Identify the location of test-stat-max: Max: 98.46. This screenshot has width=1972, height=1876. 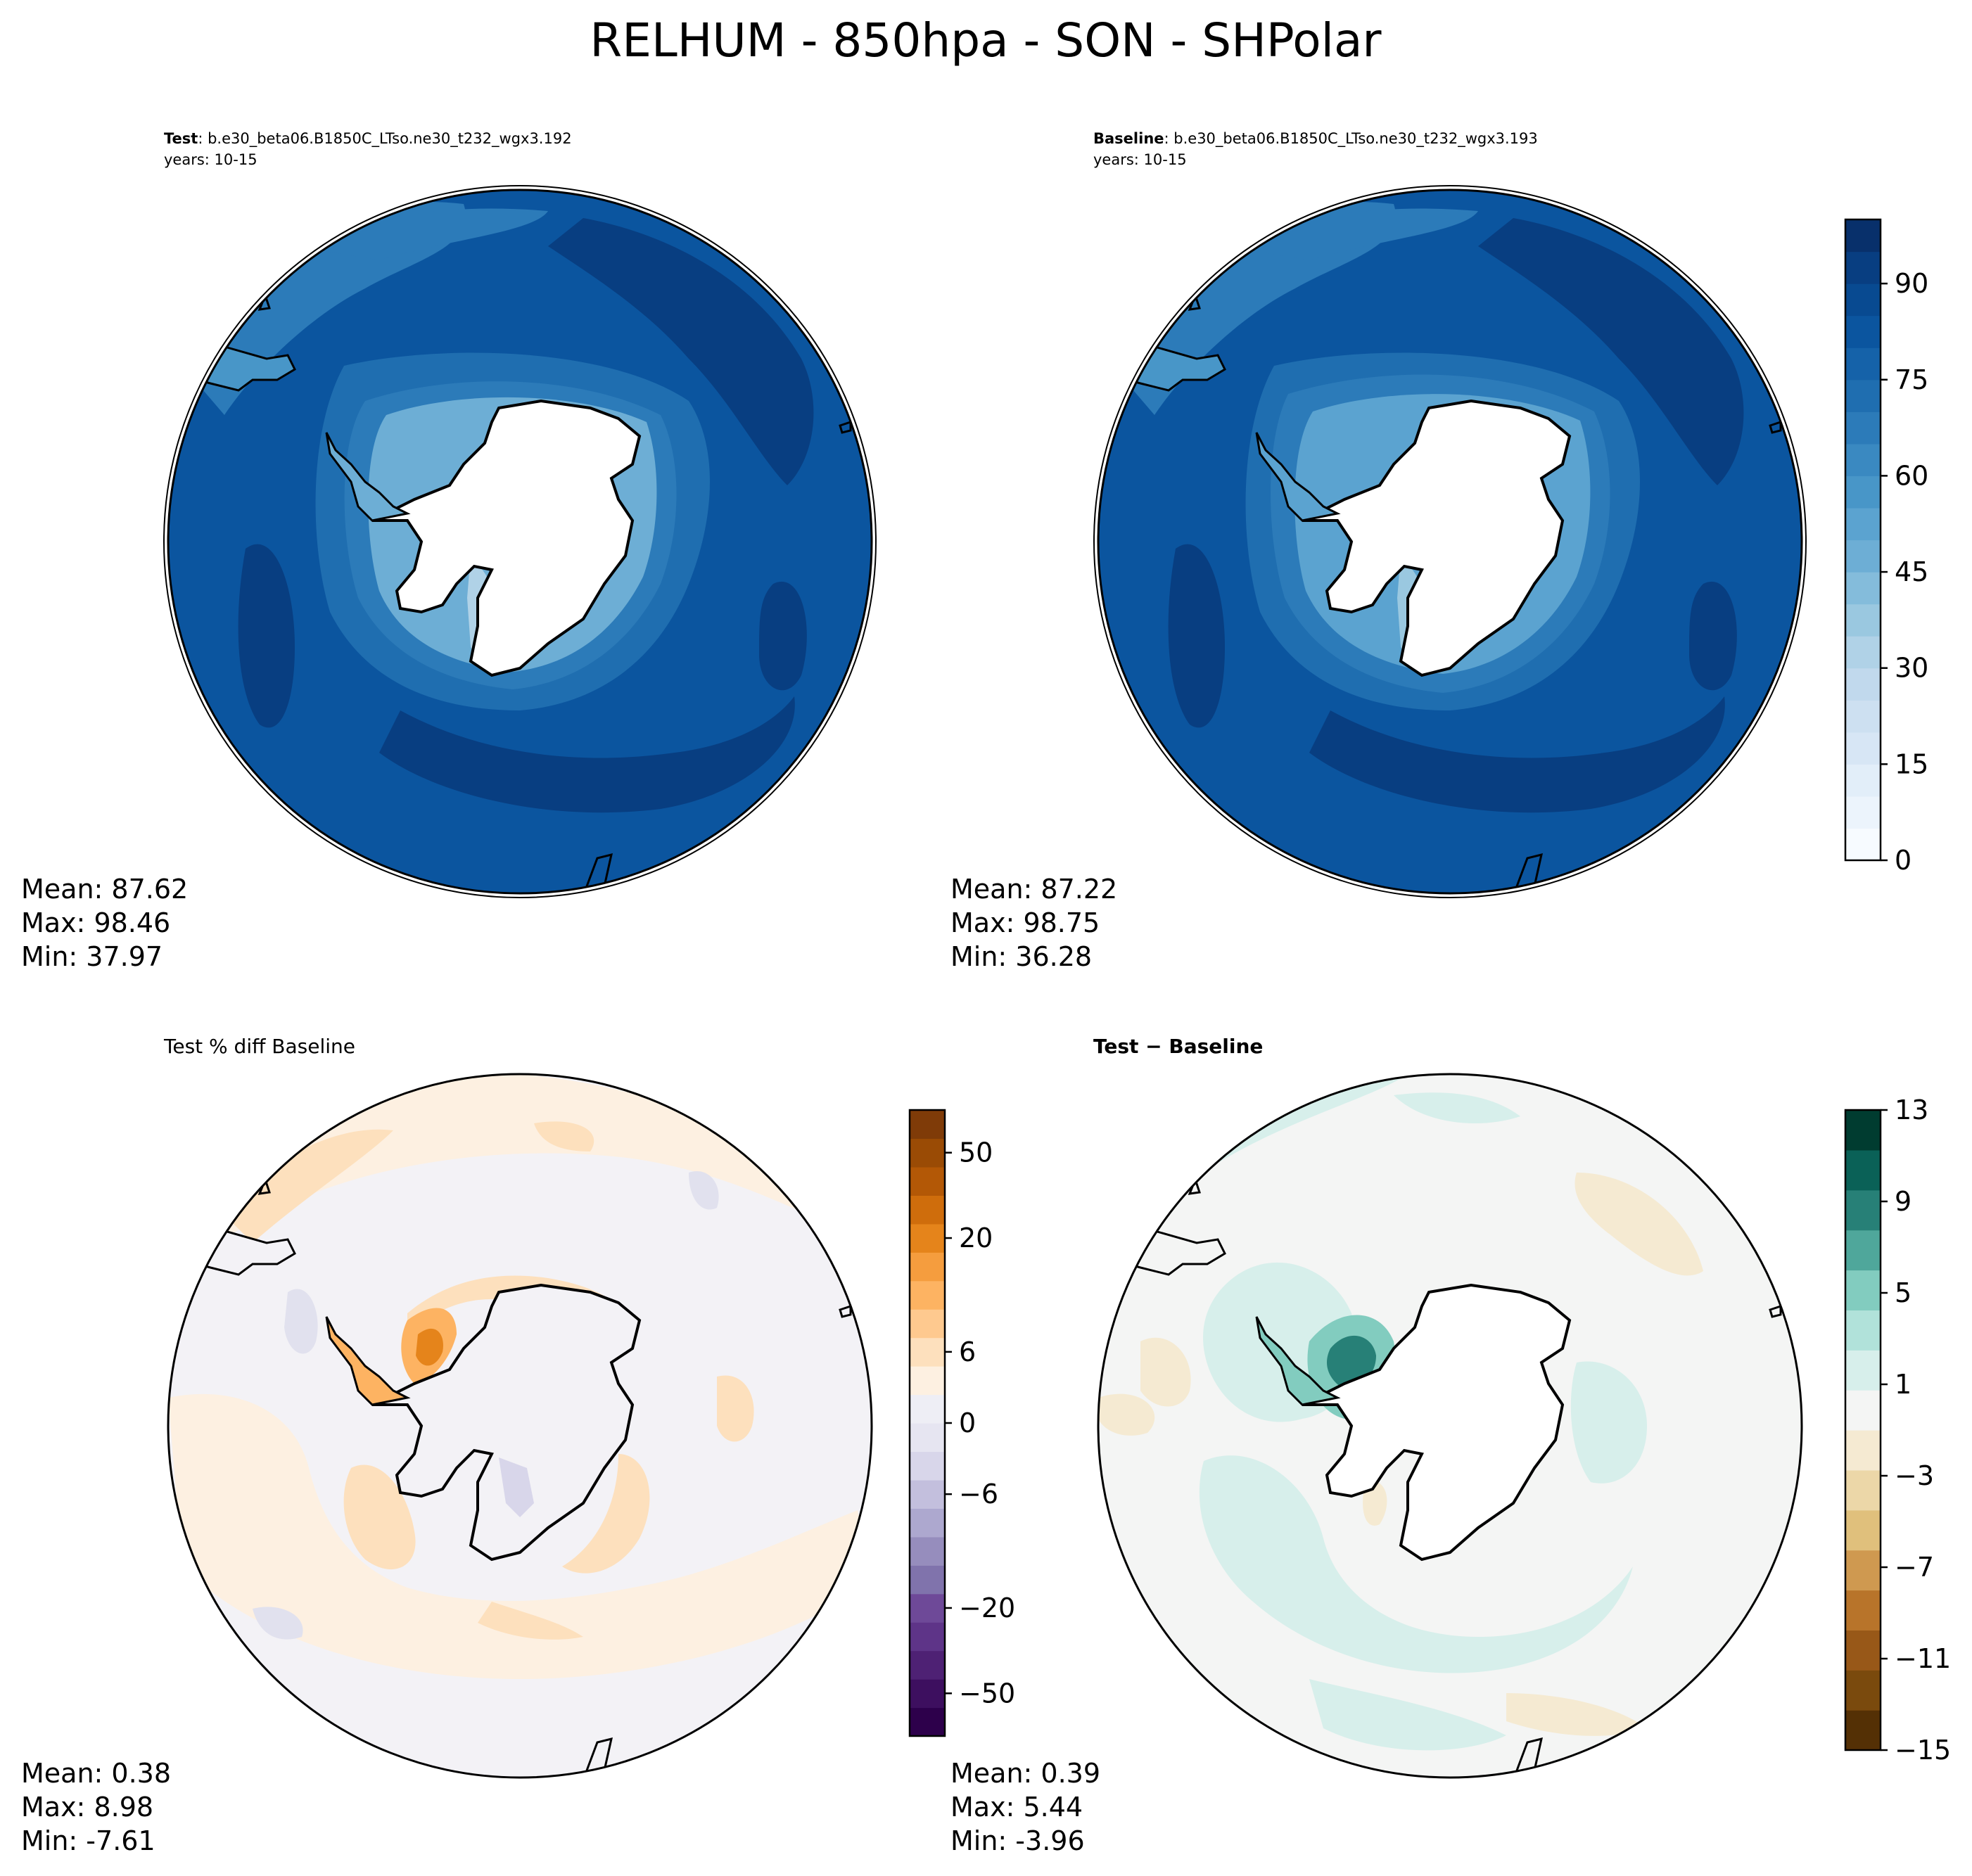
(96, 922).